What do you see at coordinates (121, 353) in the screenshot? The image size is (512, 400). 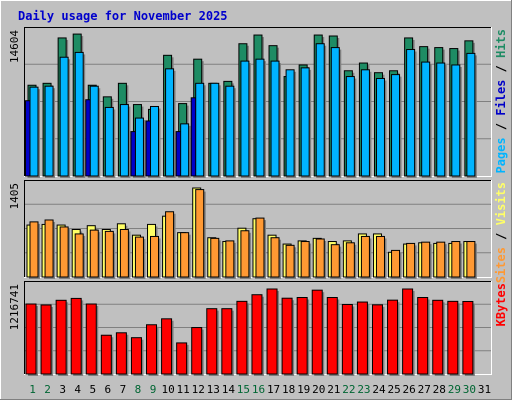 I see `kbytes-bar-7-body` at bounding box center [121, 353].